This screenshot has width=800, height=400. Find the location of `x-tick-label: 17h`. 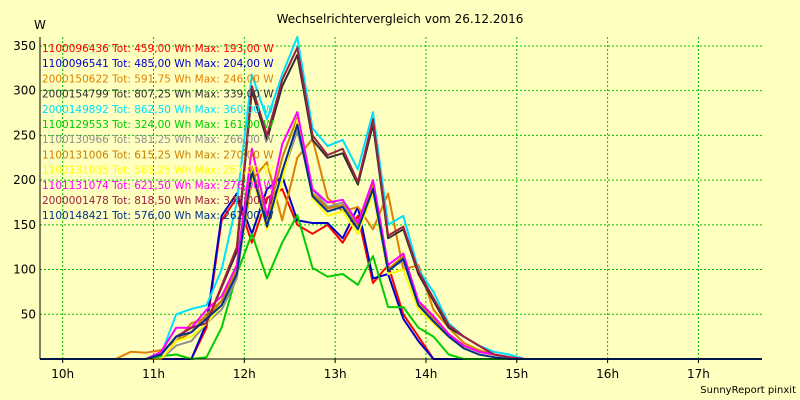

x-tick-label: 17h is located at coordinates (698, 374).